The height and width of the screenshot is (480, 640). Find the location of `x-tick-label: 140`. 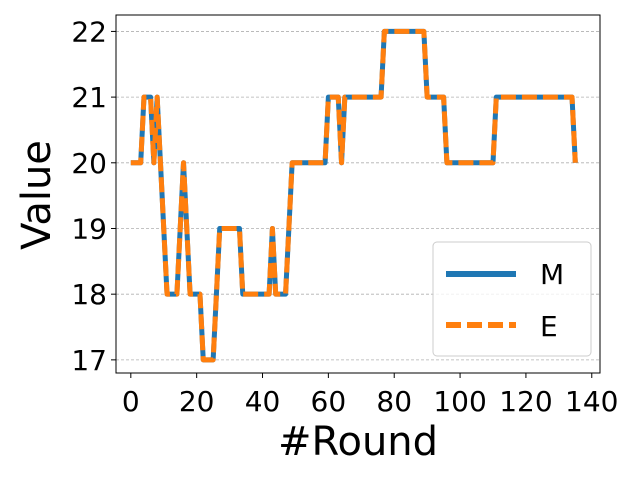

x-tick-label: 140 is located at coordinates (591, 401).